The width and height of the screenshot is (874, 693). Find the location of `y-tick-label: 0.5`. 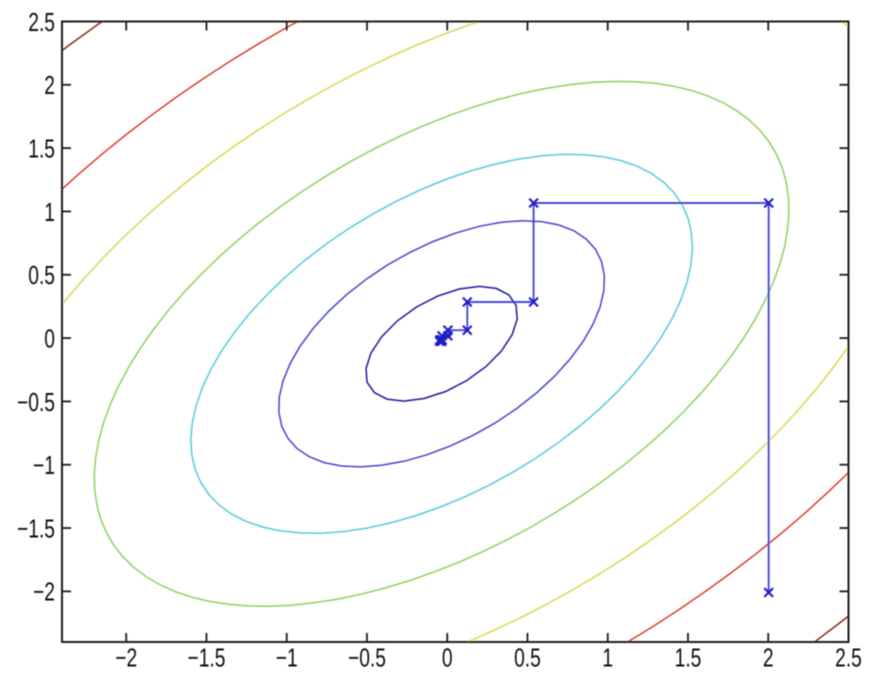

y-tick-label: 0.5 is located at coordinates (41, 275).